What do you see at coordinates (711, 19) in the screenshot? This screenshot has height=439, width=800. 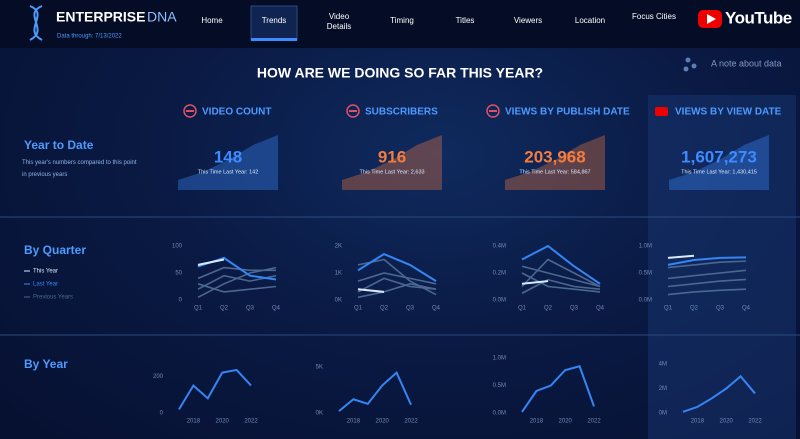 I see `youtube-play` at bounding box center [711, 19].